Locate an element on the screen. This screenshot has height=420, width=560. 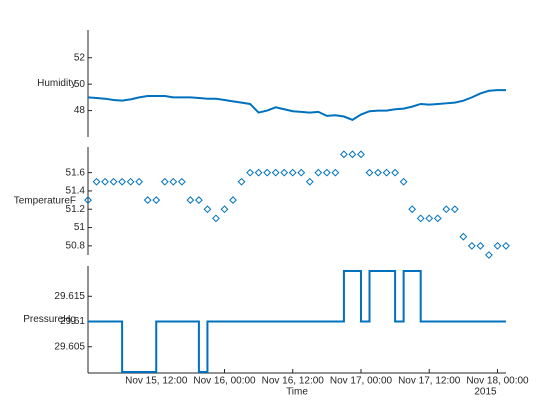
y-axis-label: Humidity is located at coordinates (56, 83).